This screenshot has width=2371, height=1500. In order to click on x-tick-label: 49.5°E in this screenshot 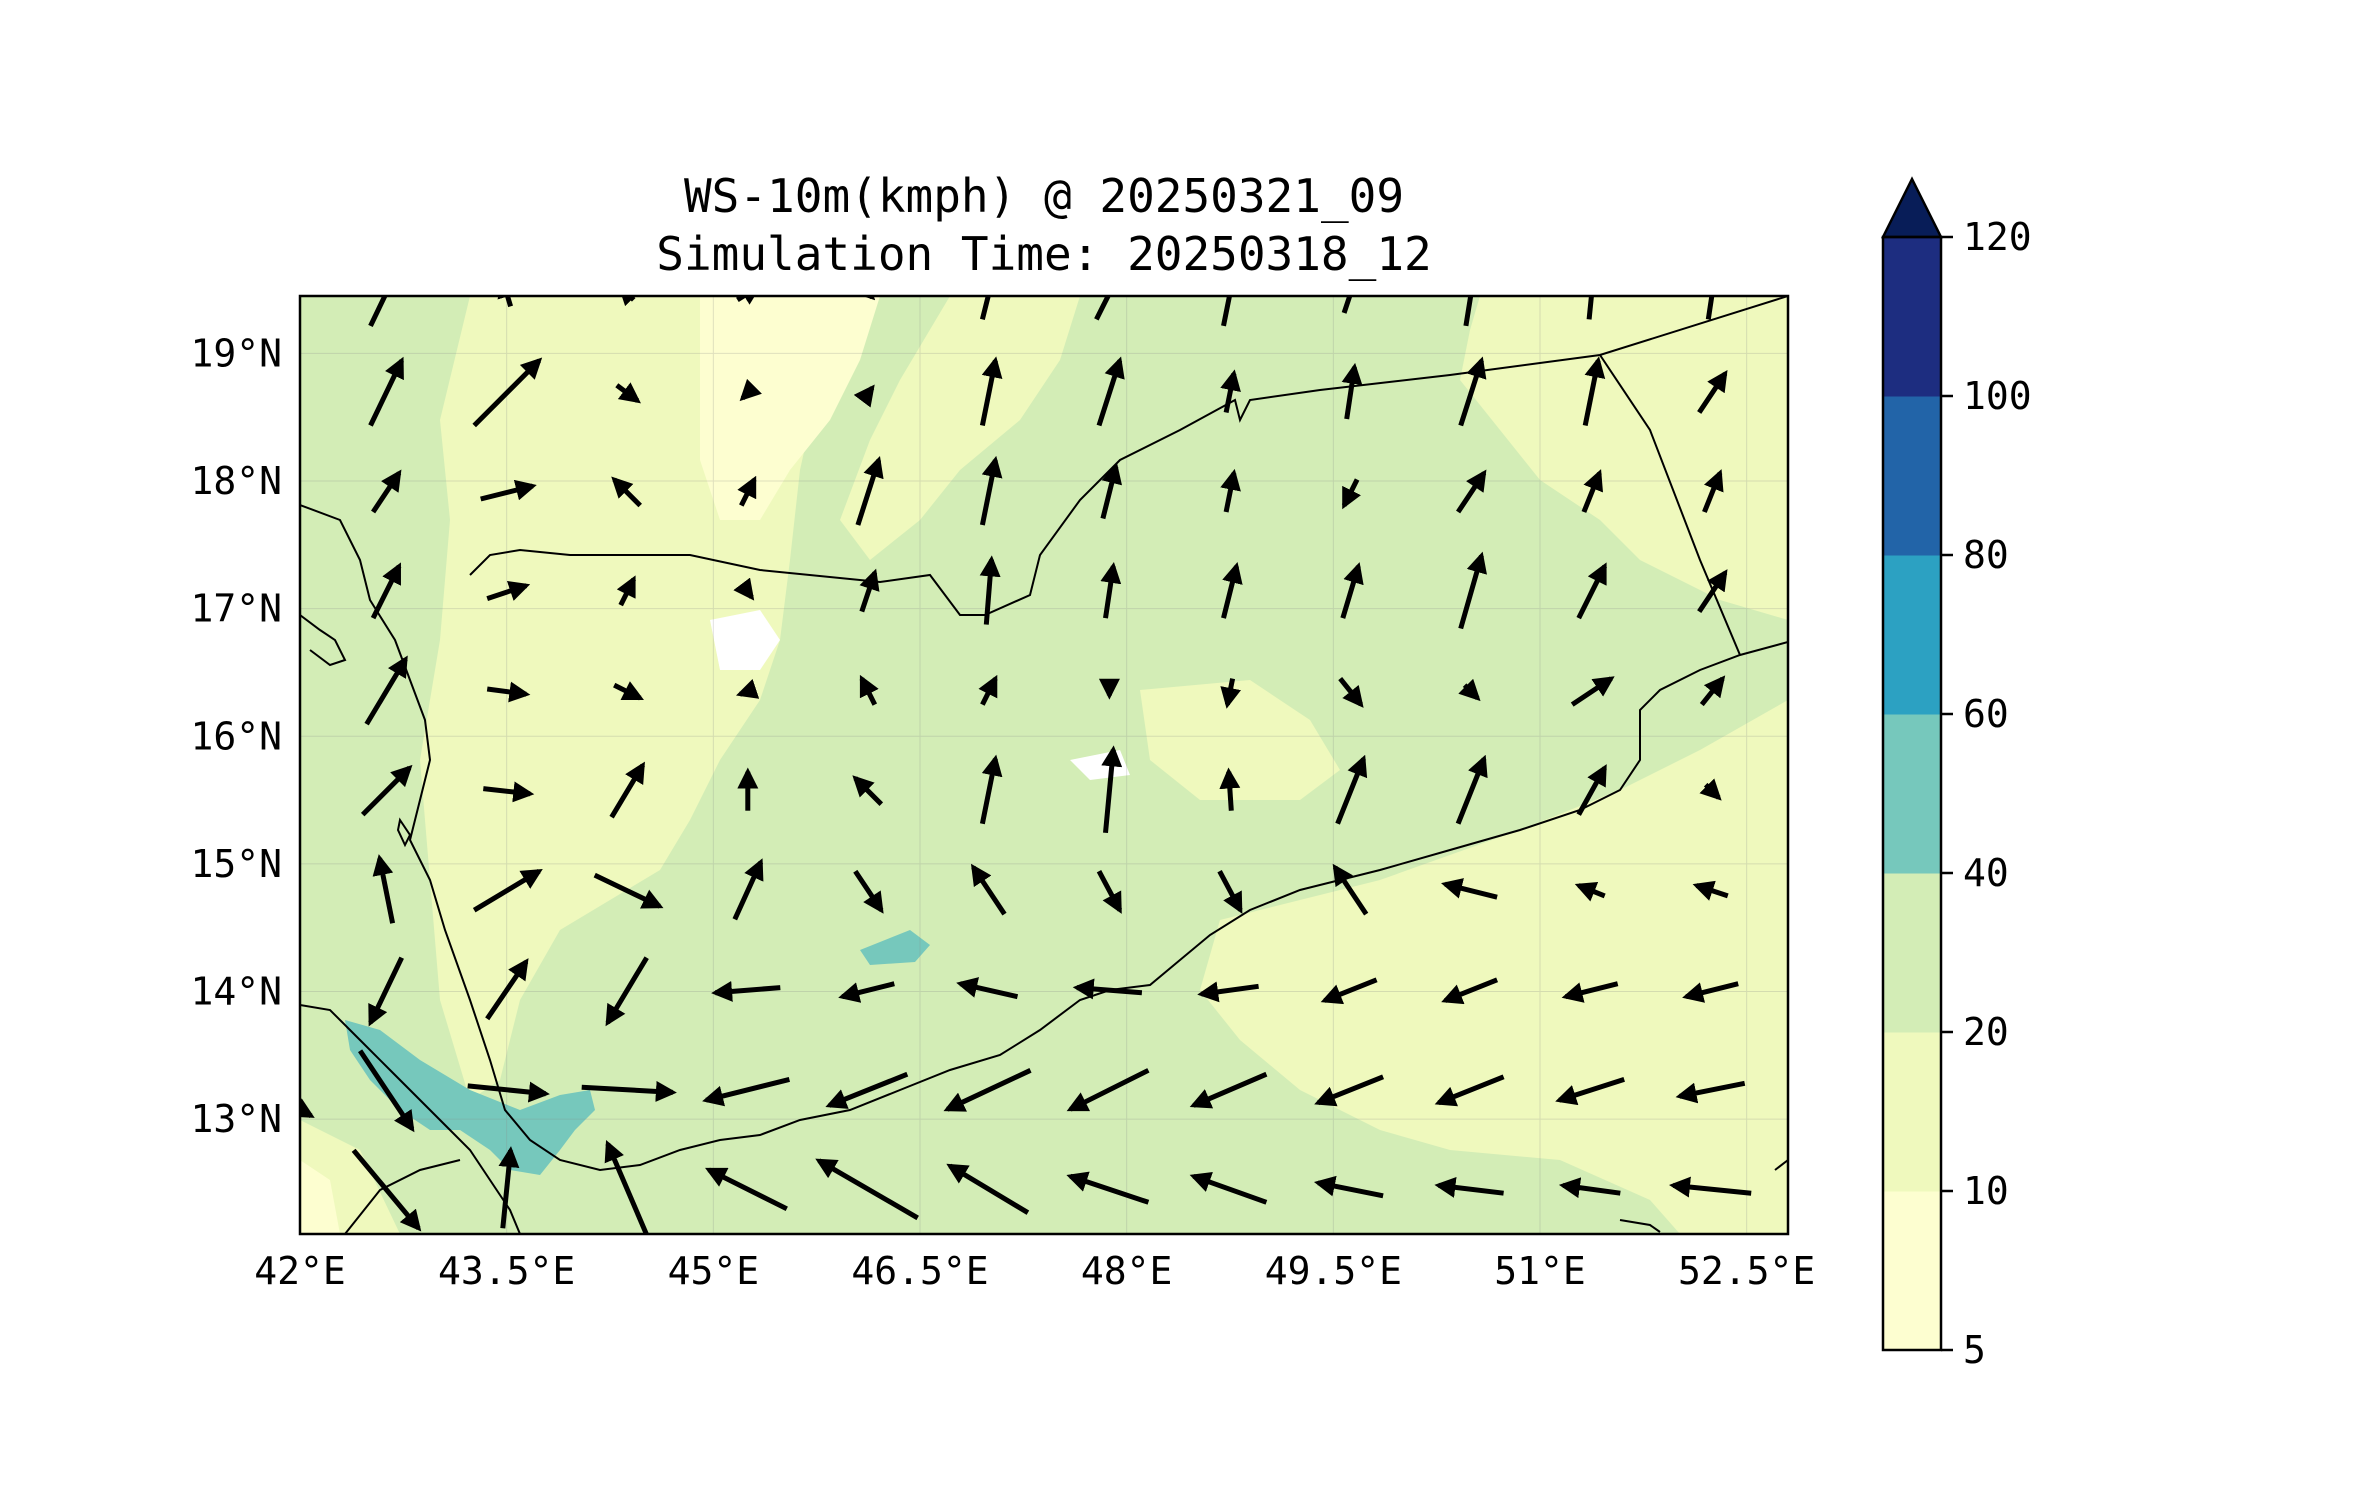, I will do `click(1333, 1271)`.